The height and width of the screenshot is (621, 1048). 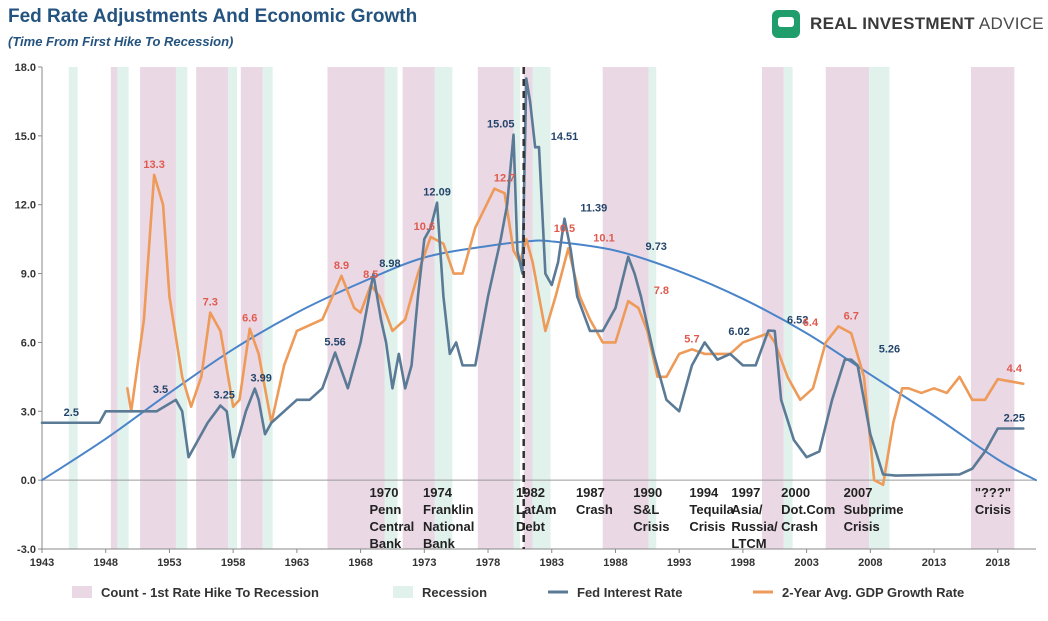 I want to click on fed-rate-label: 14.51, so click(x=565, y=137).